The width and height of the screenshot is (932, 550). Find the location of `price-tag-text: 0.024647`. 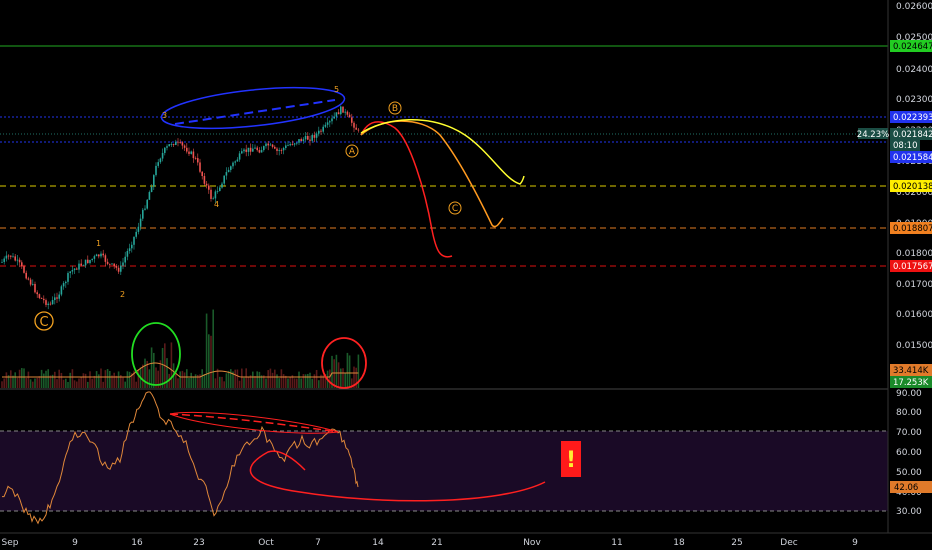

price-tag-text: 0.024647 is located at coordinates (912, 47).